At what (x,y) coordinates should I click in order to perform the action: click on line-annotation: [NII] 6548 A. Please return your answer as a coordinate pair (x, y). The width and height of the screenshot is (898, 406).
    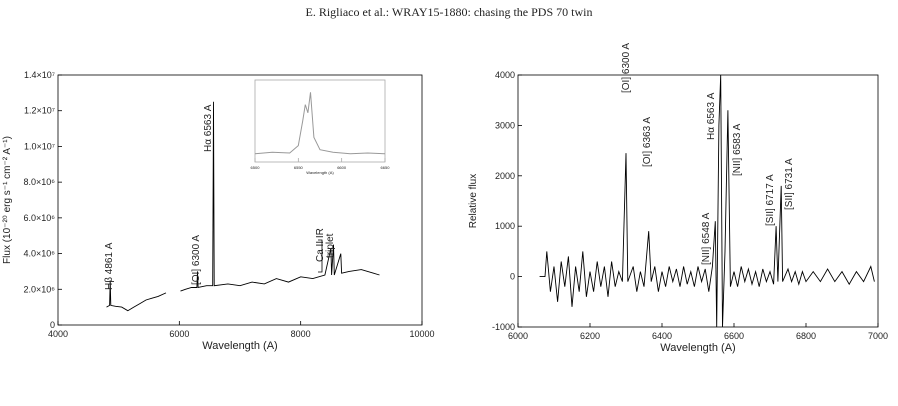
    Looking at the image, I should click on (706, 238).